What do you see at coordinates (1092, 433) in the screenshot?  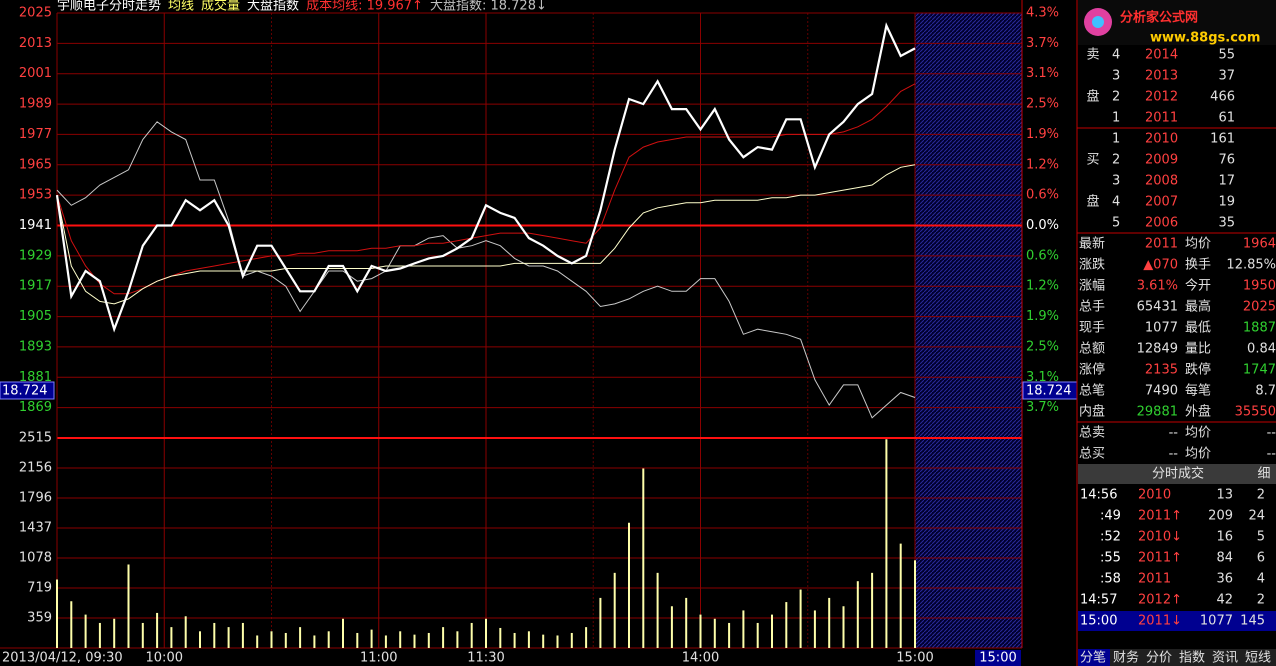 I see `cell: 总卖` at bounding box center [1092, 433].